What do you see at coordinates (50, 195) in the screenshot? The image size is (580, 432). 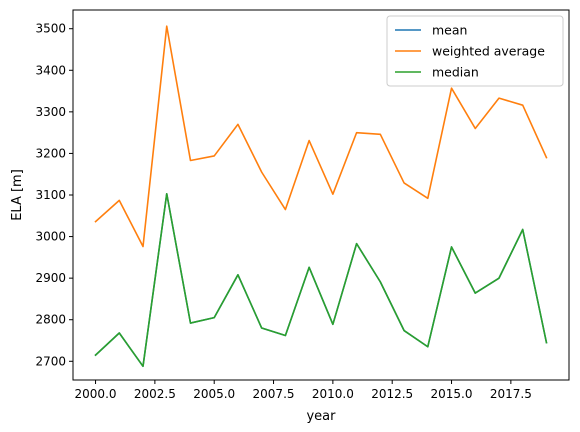 I see `y-tick-label: 3100` at bounding box center [50, 195].